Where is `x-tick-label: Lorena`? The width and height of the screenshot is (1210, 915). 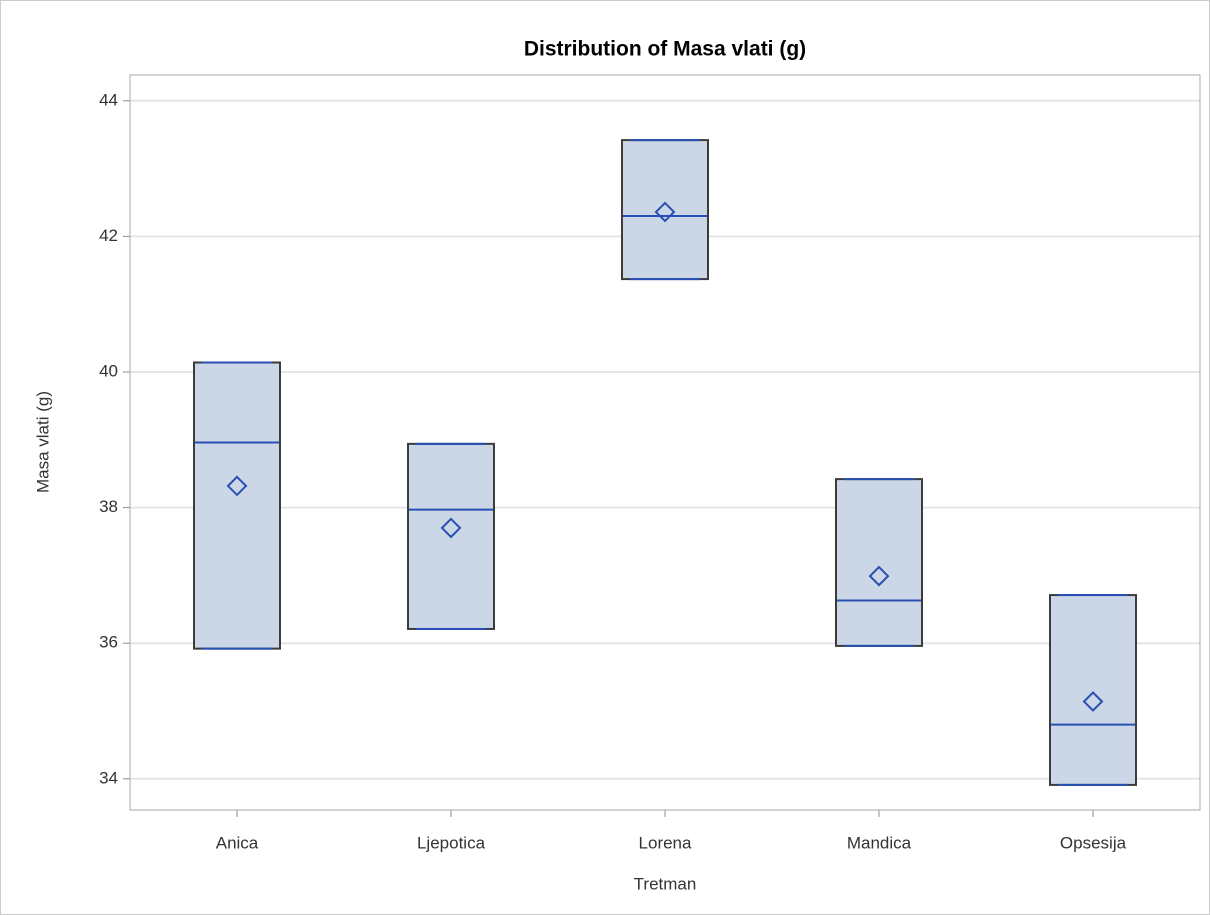
x-tick-label: Lorena is located at coordinates (665, 842).